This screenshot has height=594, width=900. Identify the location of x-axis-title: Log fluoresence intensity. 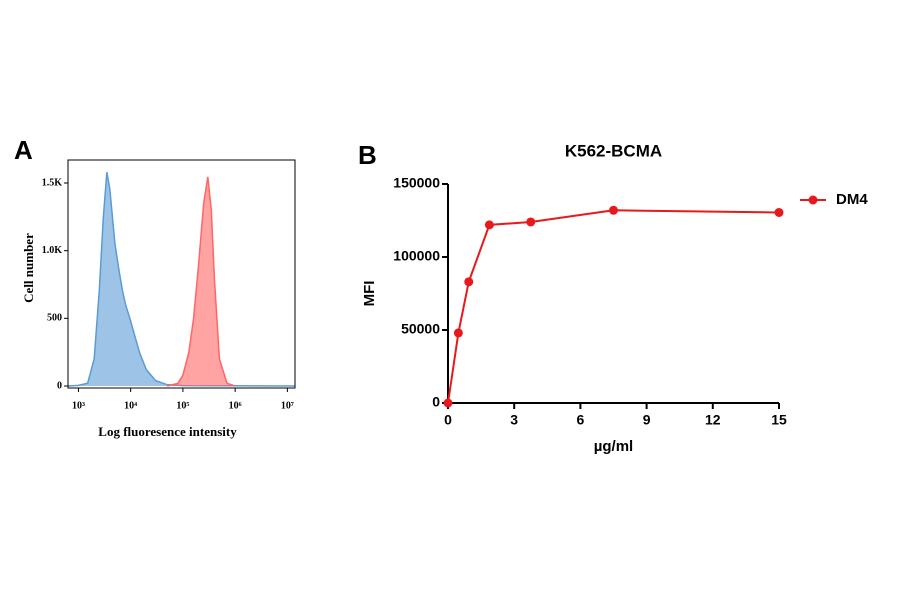
(167, 431).